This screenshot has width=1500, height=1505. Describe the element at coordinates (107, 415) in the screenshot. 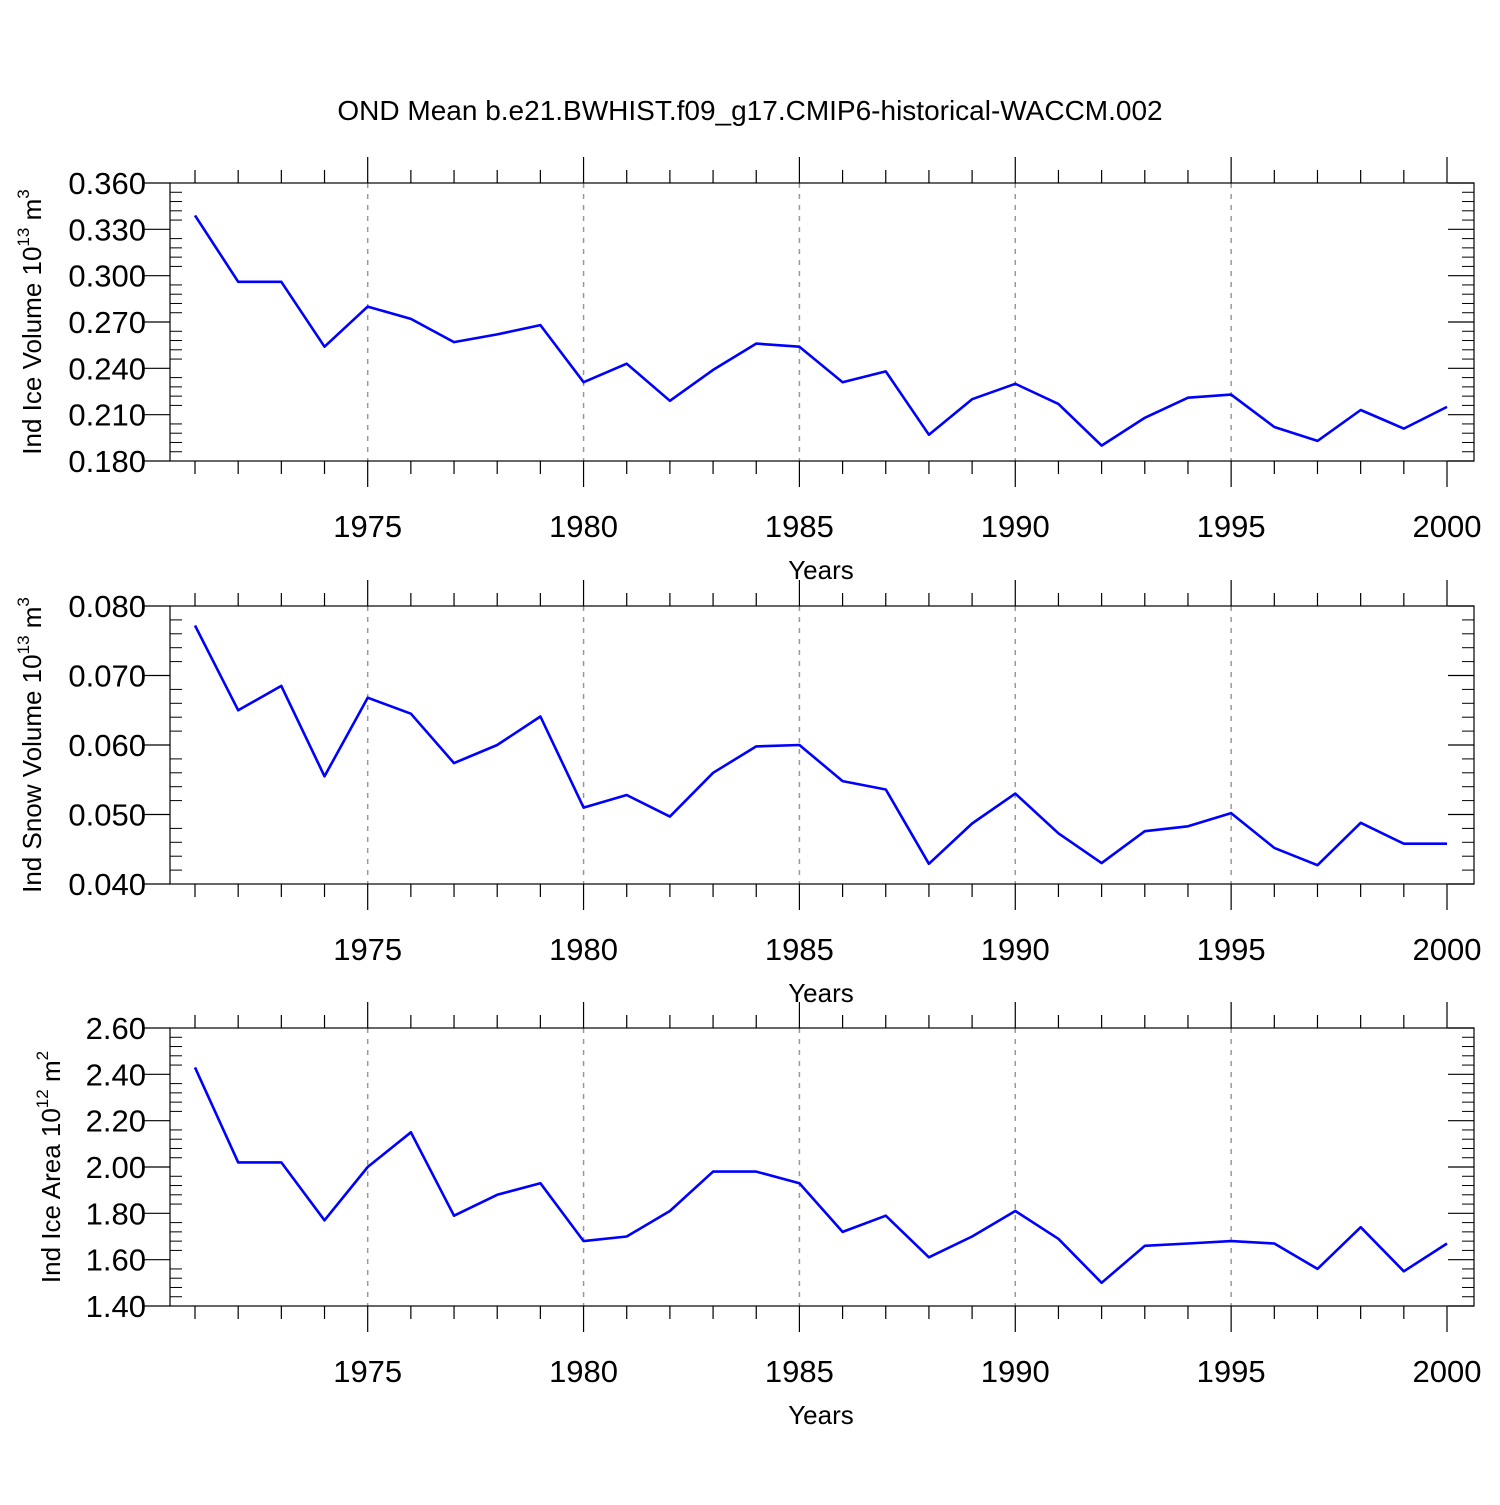

I see `y-tick-label: 0.210` at that location.